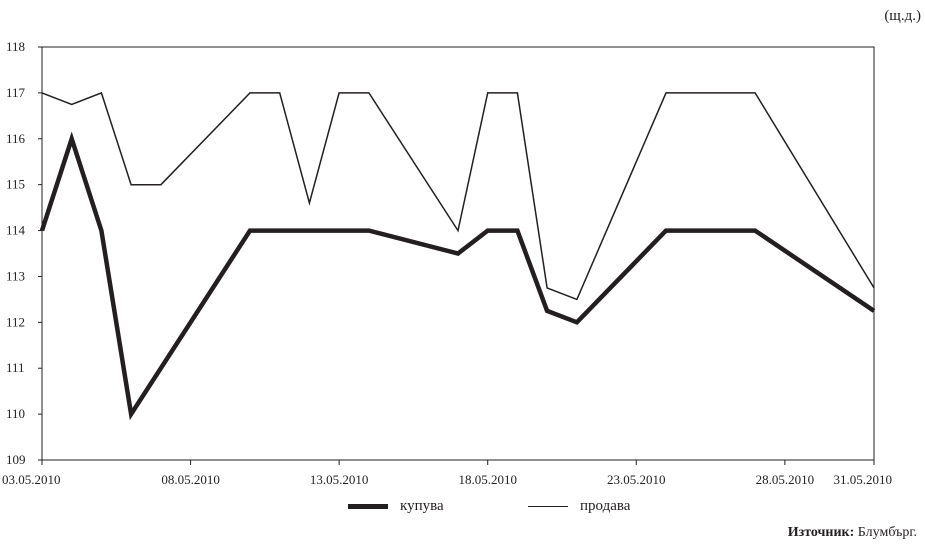 The width and height of the screenshot is (925, 546). I want to click on x-tick-label: 23.05.2010, so click(636, 479).